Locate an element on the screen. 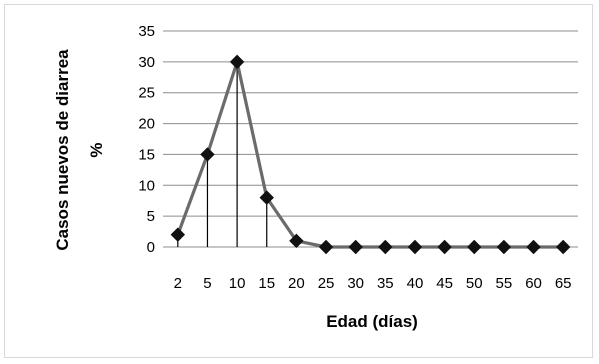  x-tick-label: 40 is located at coordinates (415, 283).